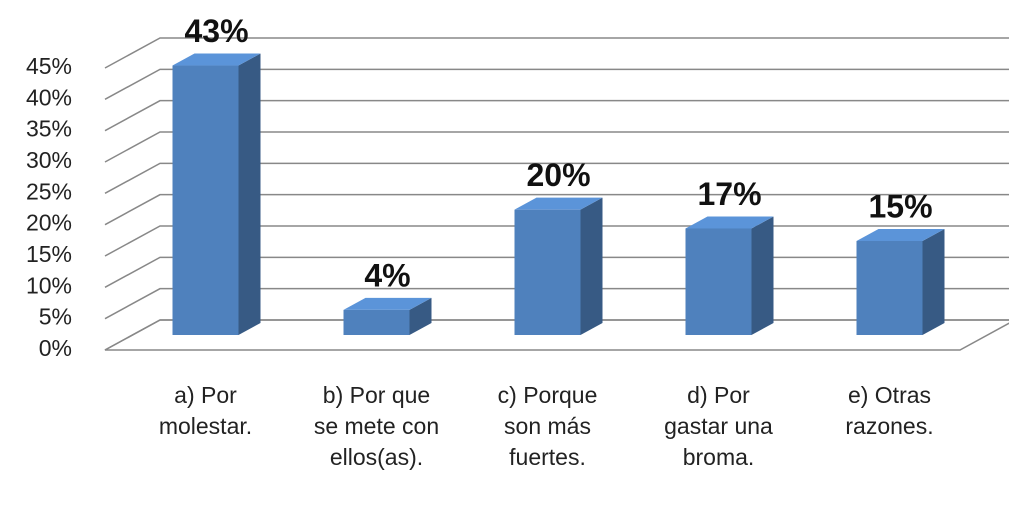  I want to click on y-tick-label: 15%, so click(49, 254).